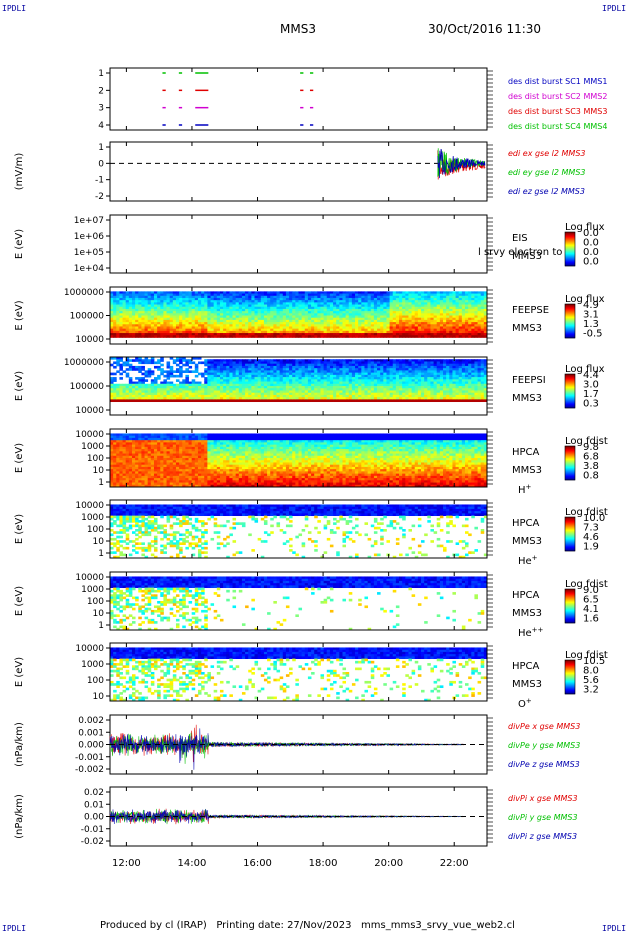 This screenshot has width=630, height=934. What do you see at coordinates (485, 29) in the screenshot?
I see `datetime-title: 30/Oct/2016 11:30` at bounding box center [485, 29].